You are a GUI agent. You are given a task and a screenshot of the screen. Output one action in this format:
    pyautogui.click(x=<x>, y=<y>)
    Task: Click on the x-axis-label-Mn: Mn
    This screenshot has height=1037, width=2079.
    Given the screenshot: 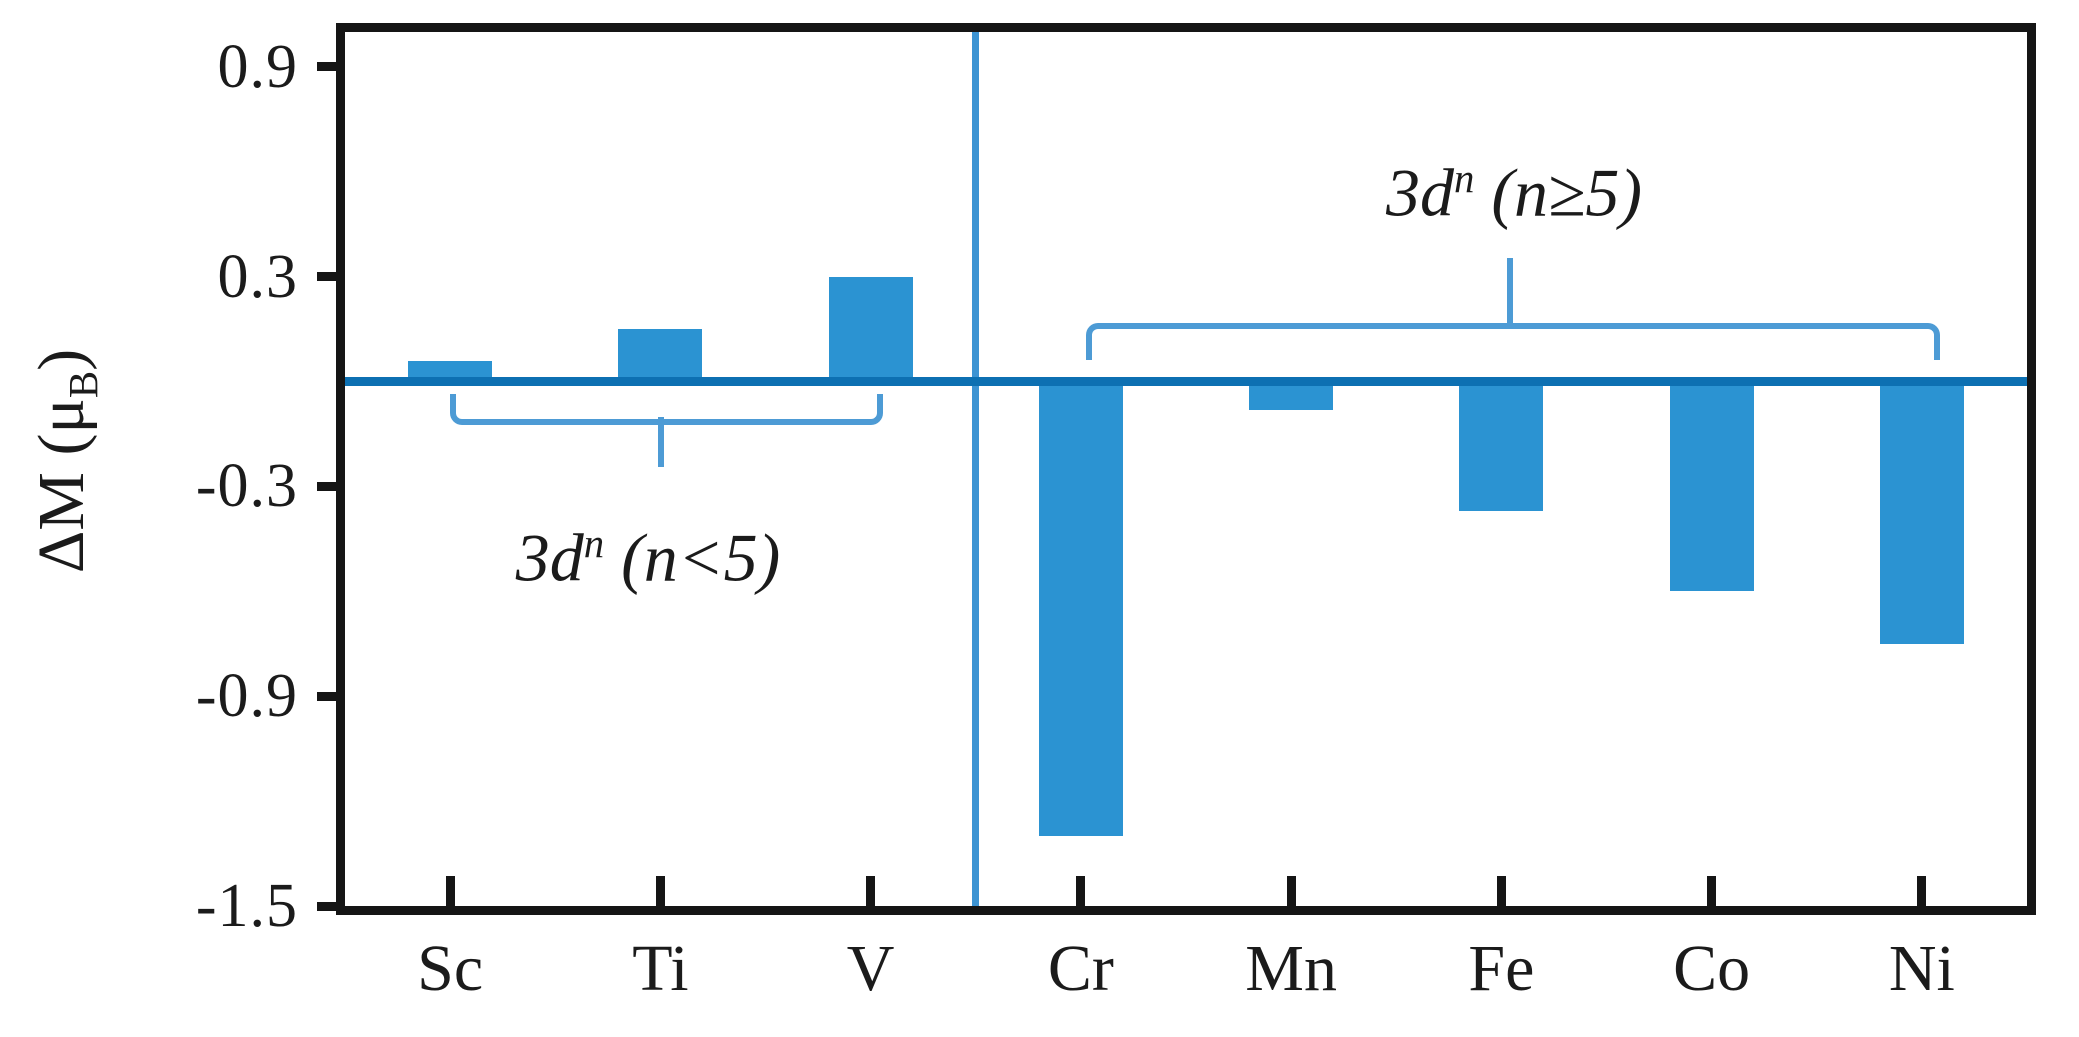 What is the action you would take?
    pyautogui.click(x=1291, y=968)
    